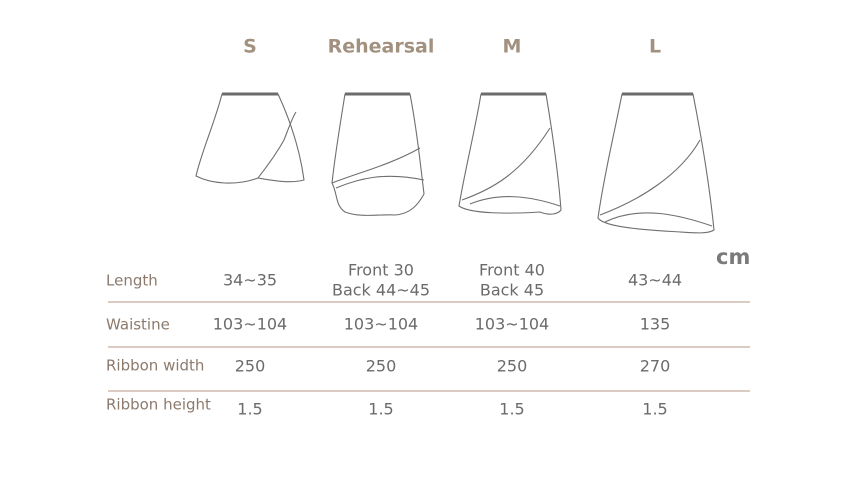  What do you see at coordinates (155, 366) in the screenshot?
I see `row-label: Ribbon width` at bounding box center [155, 366].